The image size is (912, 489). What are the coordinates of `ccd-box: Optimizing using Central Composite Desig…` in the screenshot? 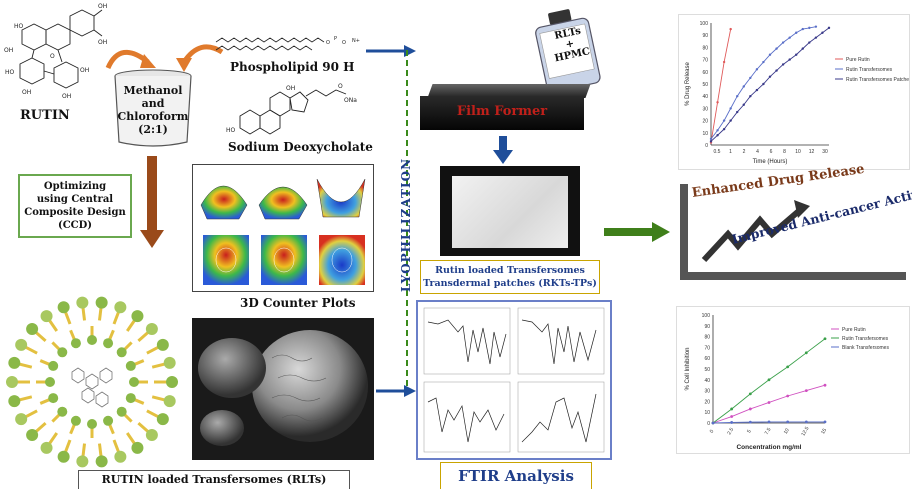 It's located at (75, 206).